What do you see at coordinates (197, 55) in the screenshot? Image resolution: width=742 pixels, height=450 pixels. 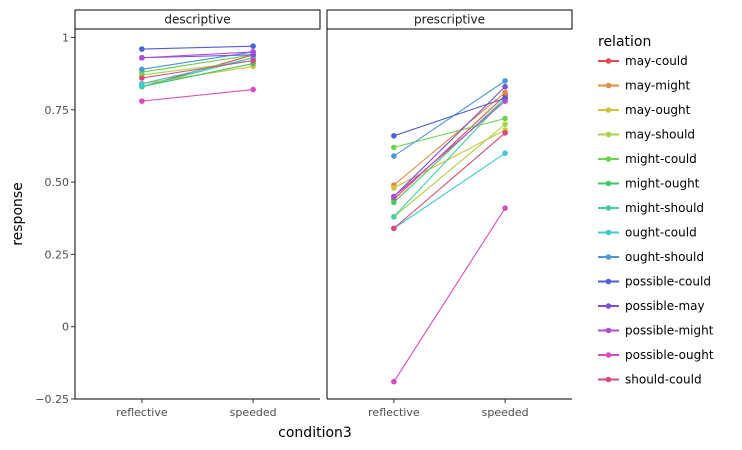 I see `series-possible-might-descriptive` at bounding box center [197, 55].